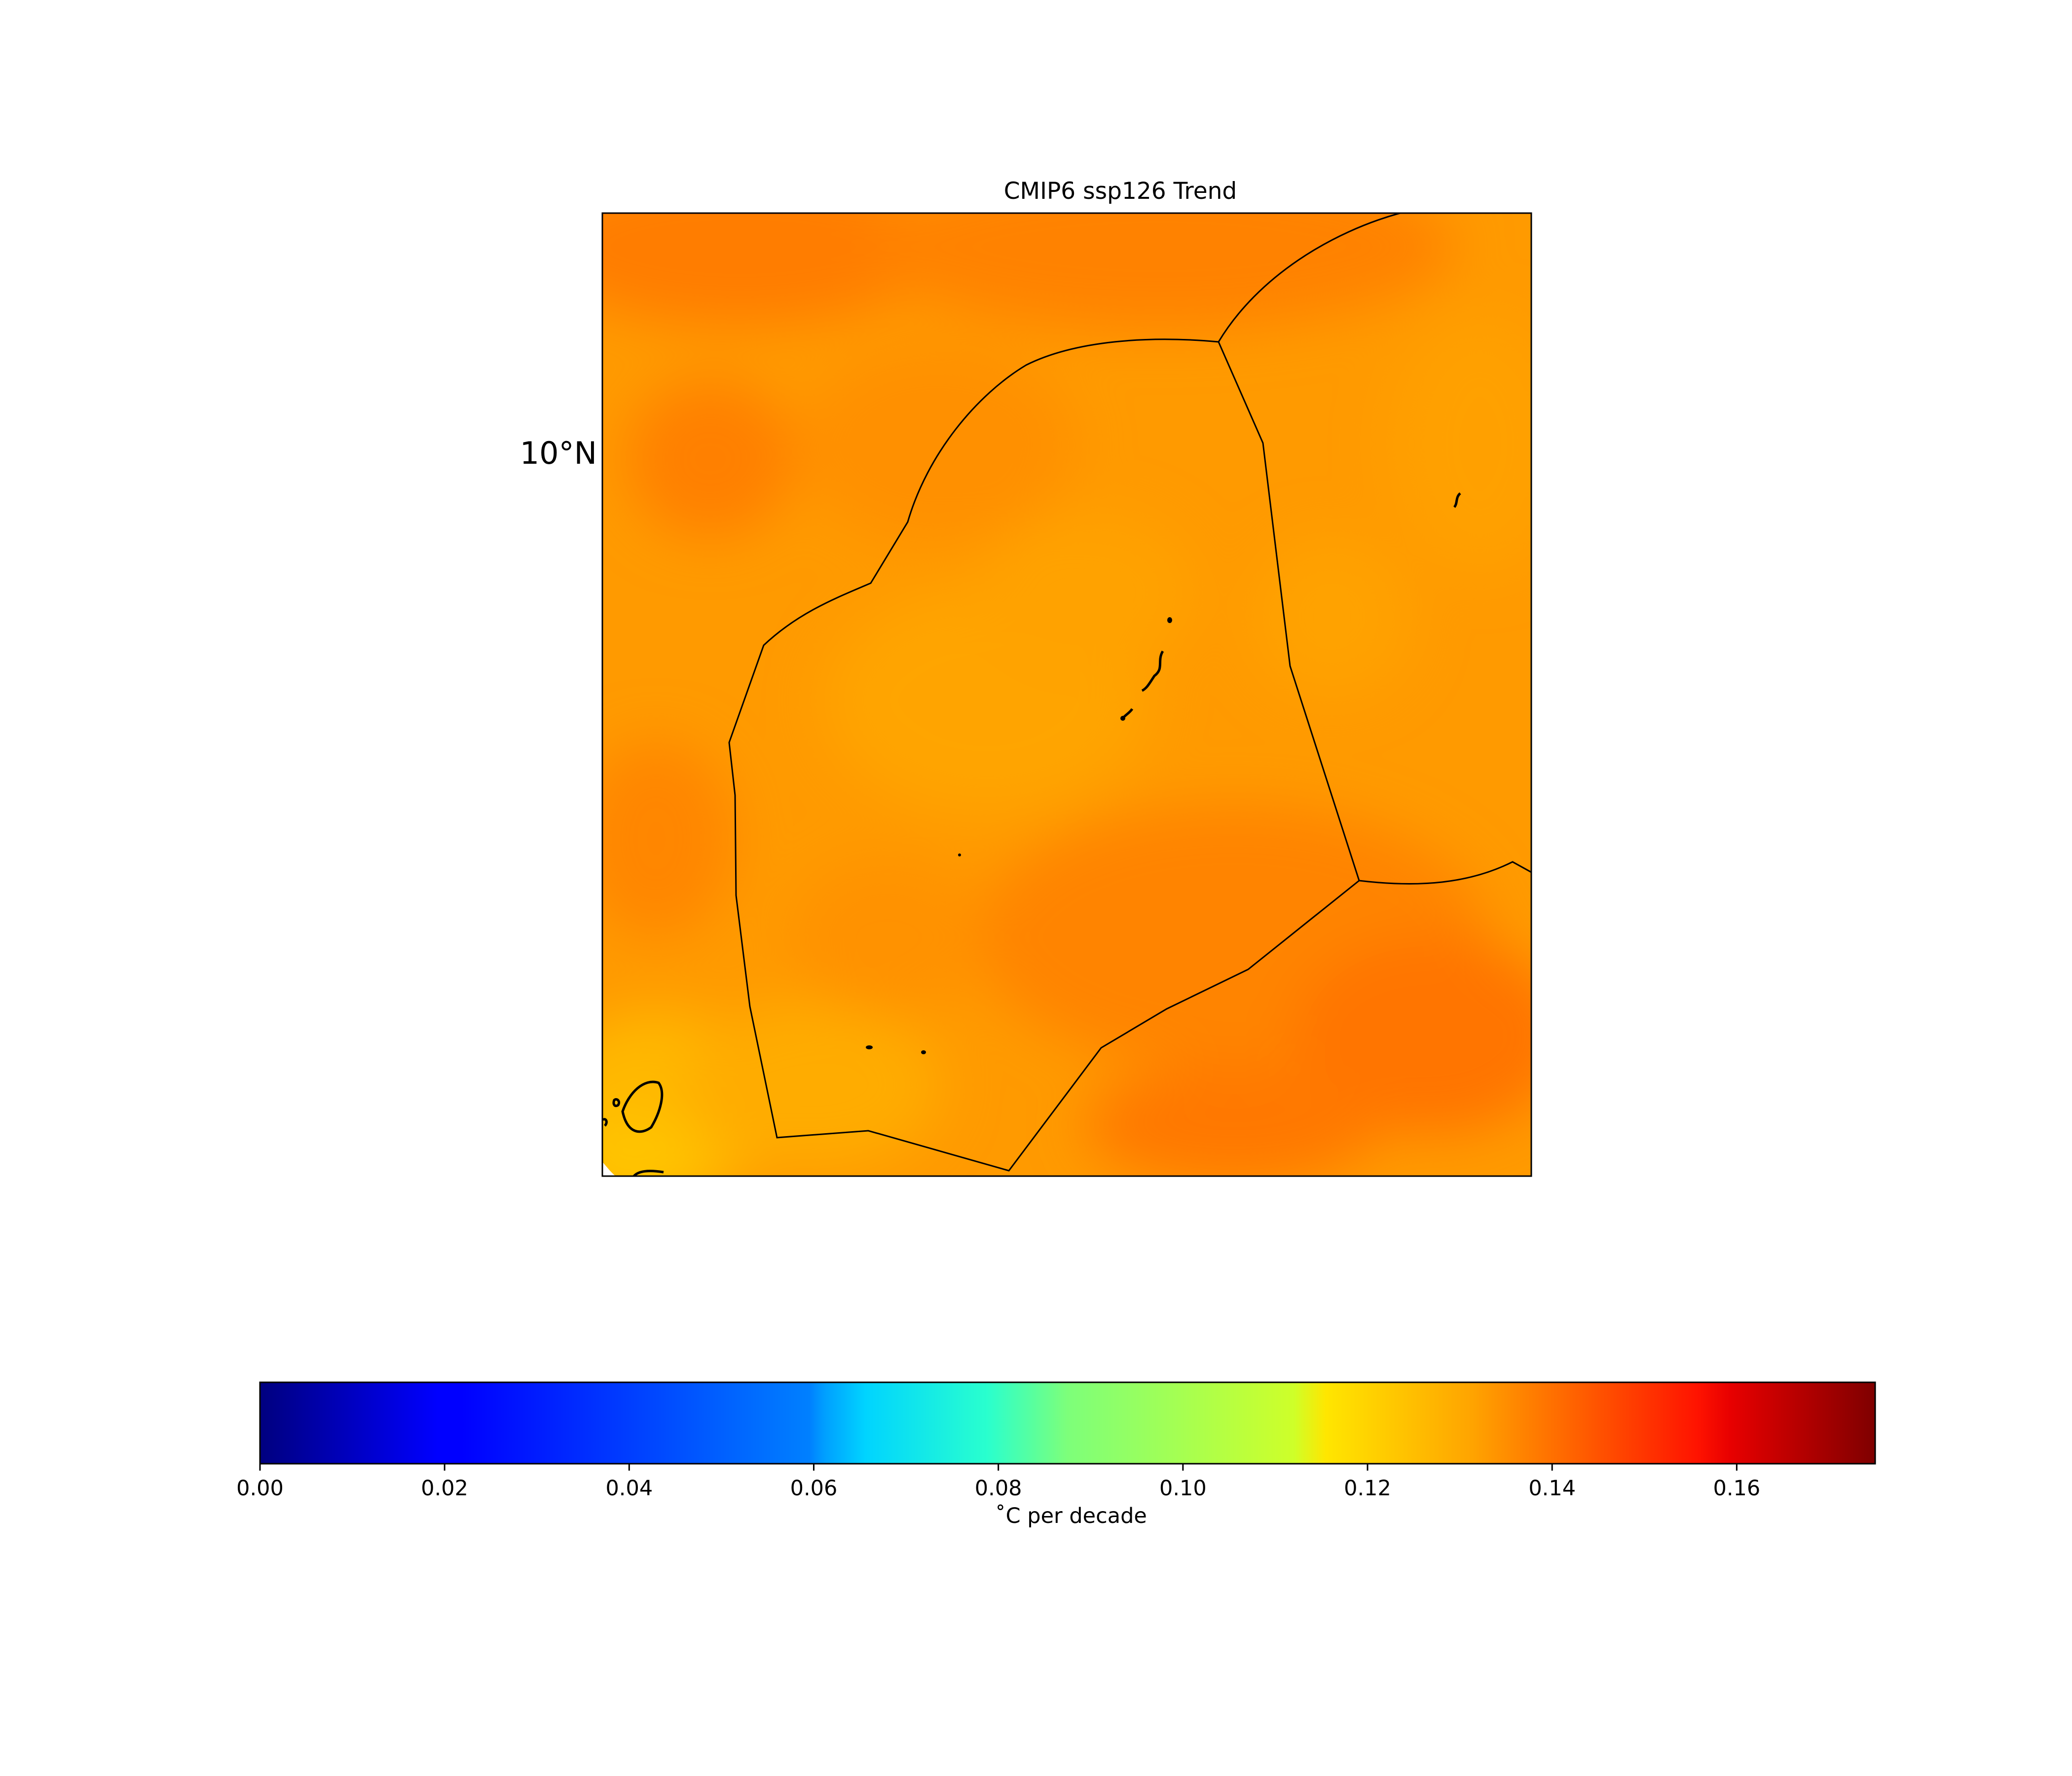 The height and width of the screenshot is (1776, 2072). What do you see at coordinates (609, 1169) in the screenshot?
I see `land-corner` at bounding box center [609, 1169].